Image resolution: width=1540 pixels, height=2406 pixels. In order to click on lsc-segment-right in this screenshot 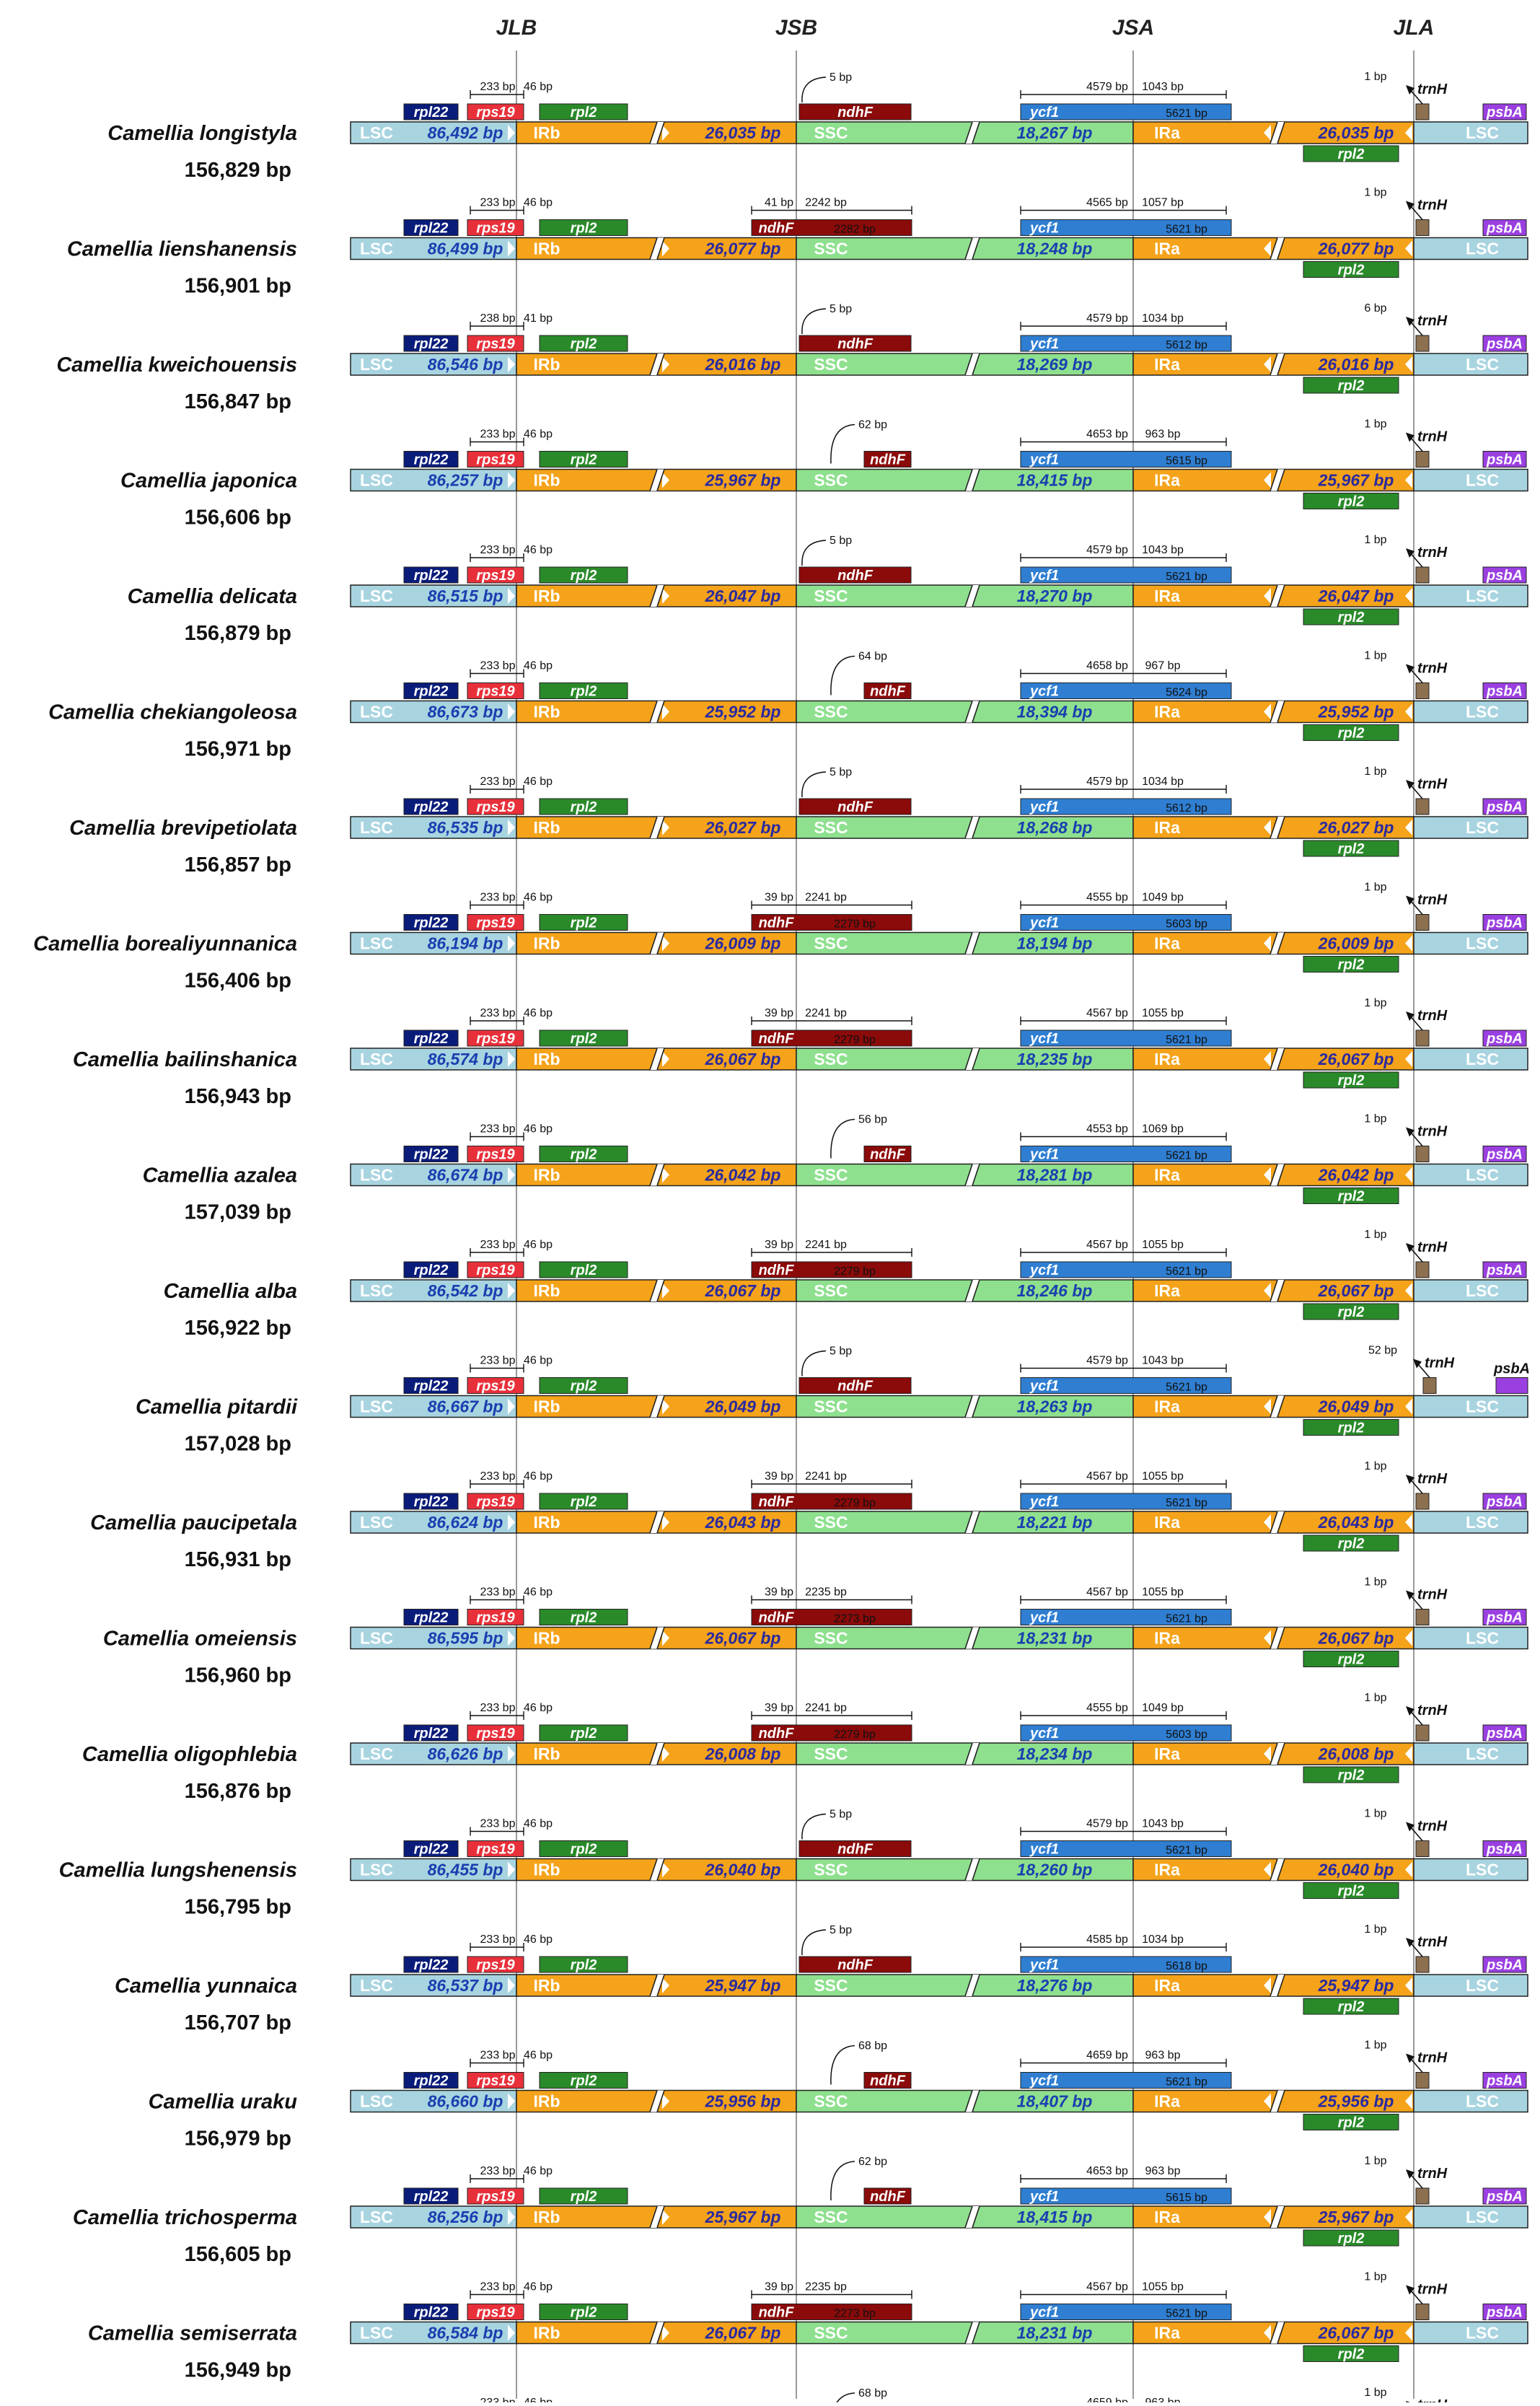, I will do `click(1471, 943)`.